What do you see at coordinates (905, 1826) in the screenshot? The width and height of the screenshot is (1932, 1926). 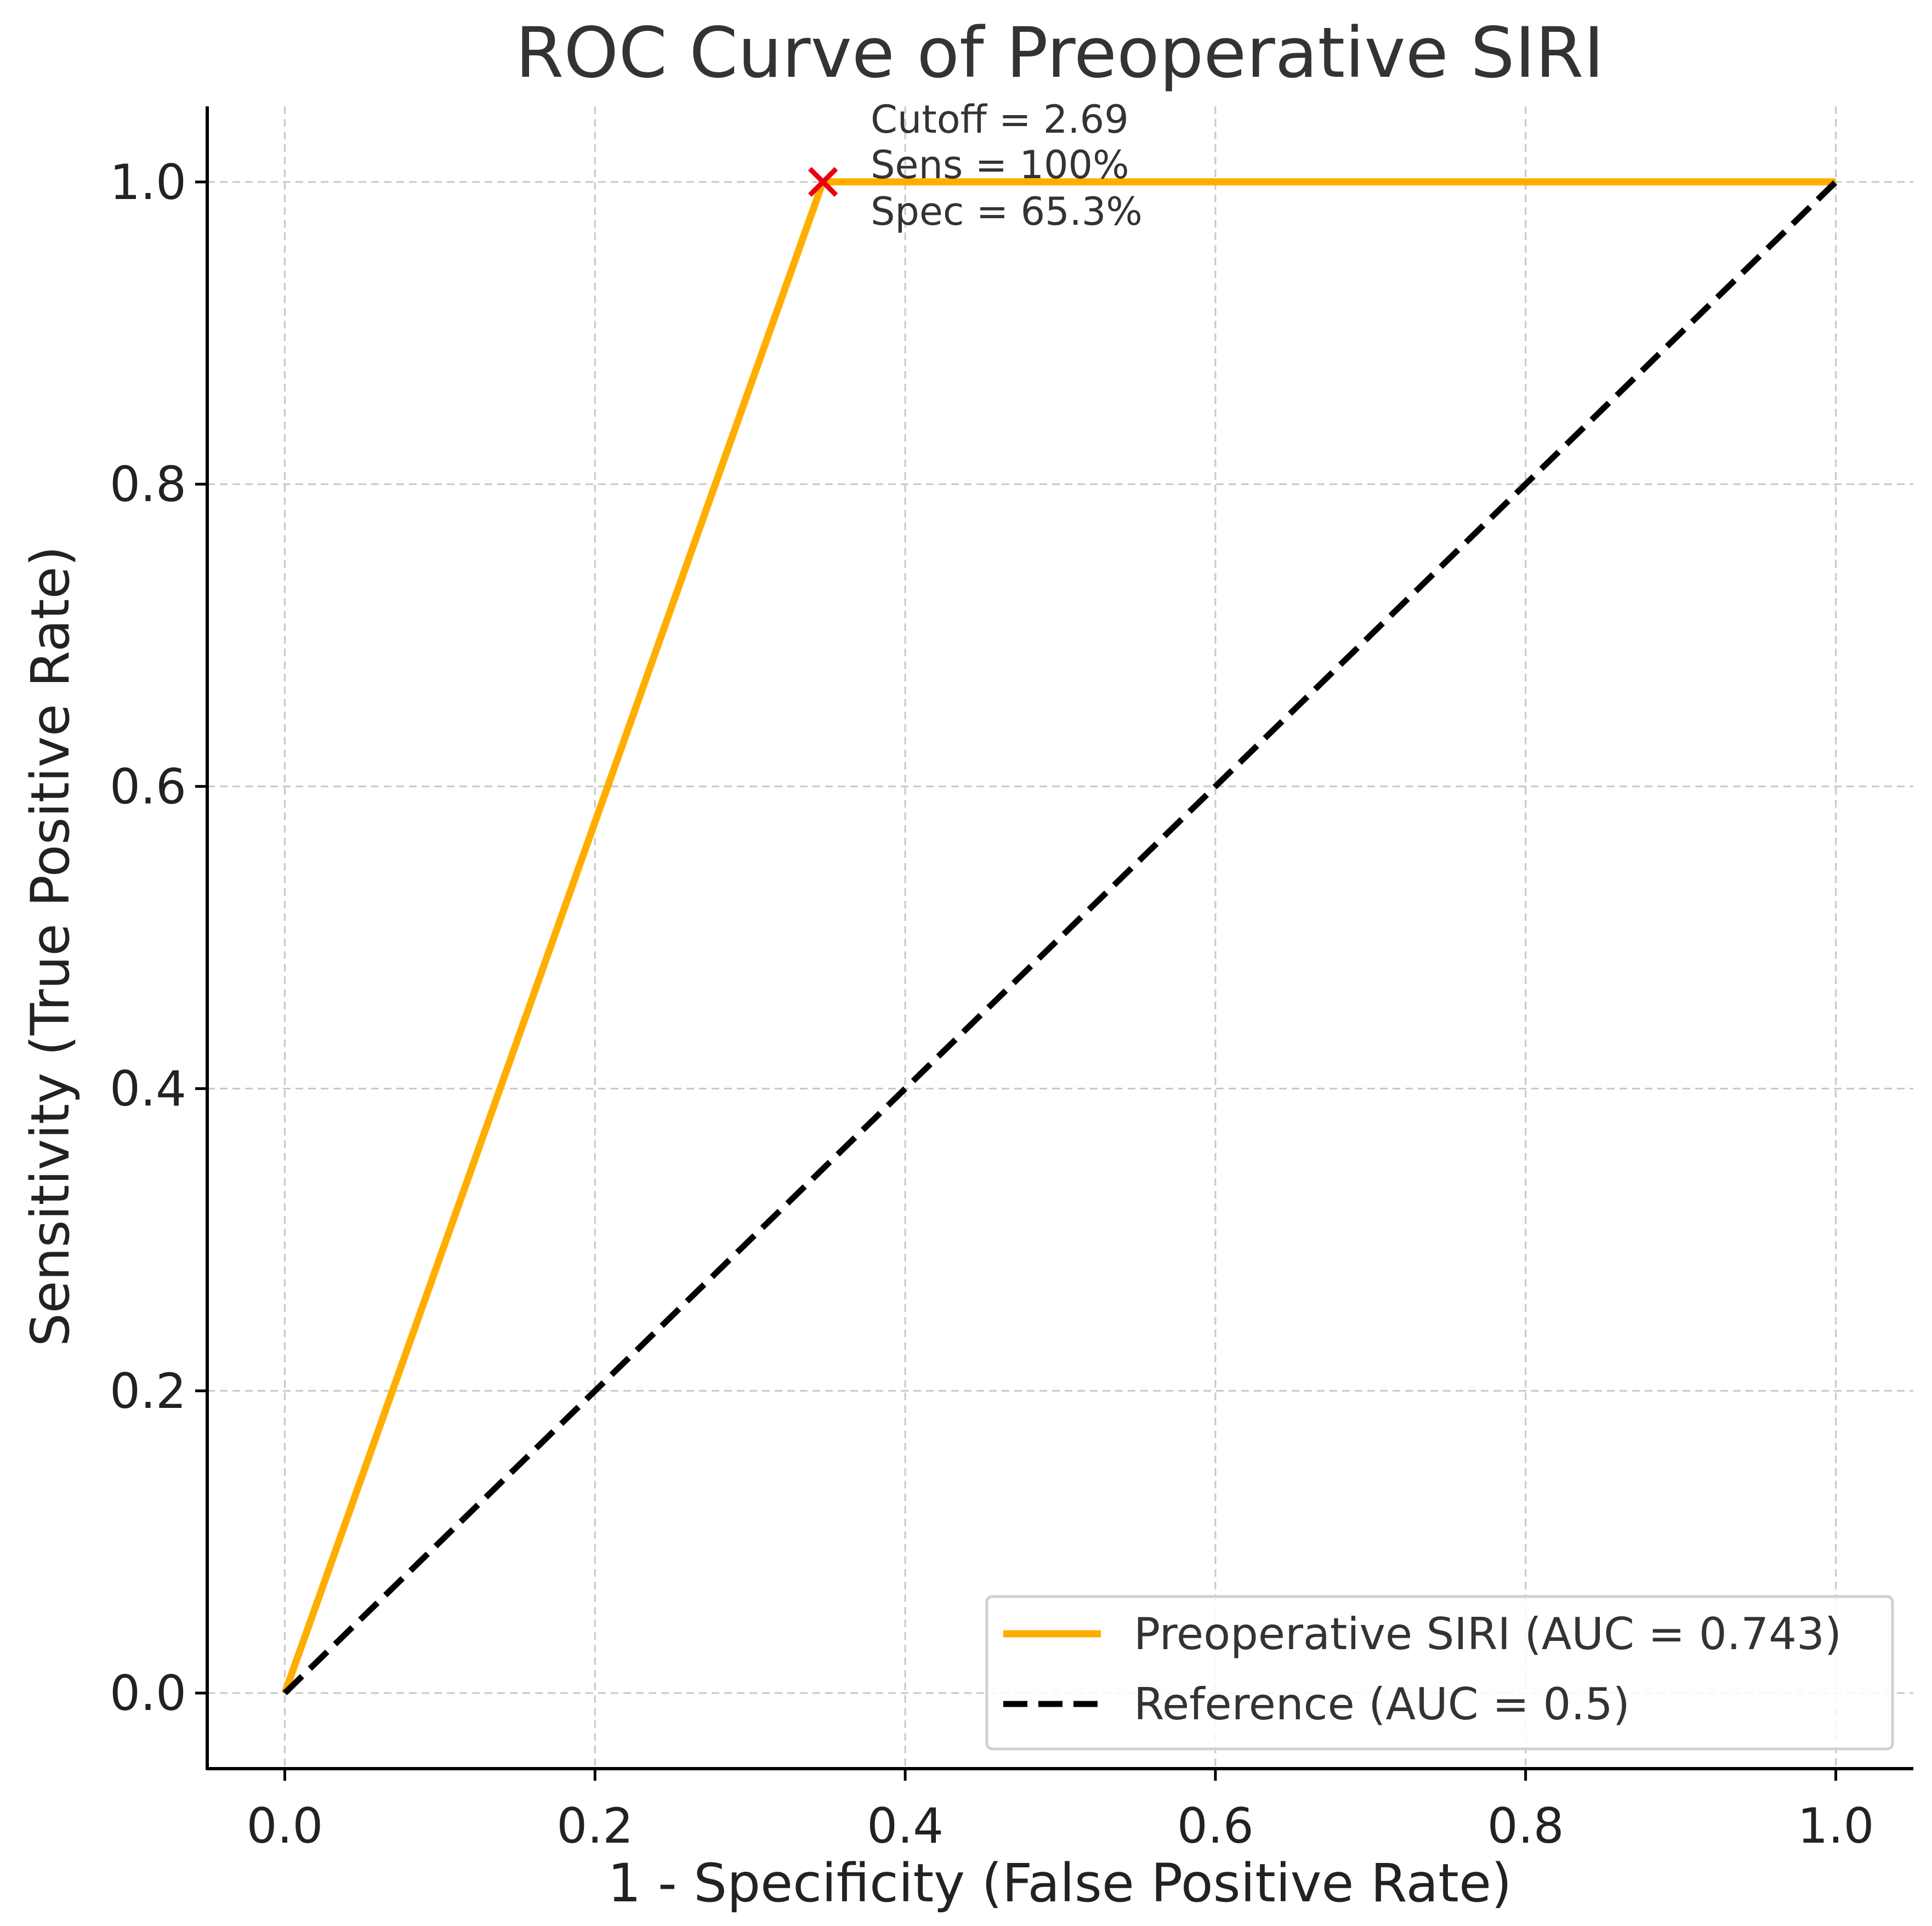 I see `x-tick-label-2: 0.4` at bounding box center [905, 1826].